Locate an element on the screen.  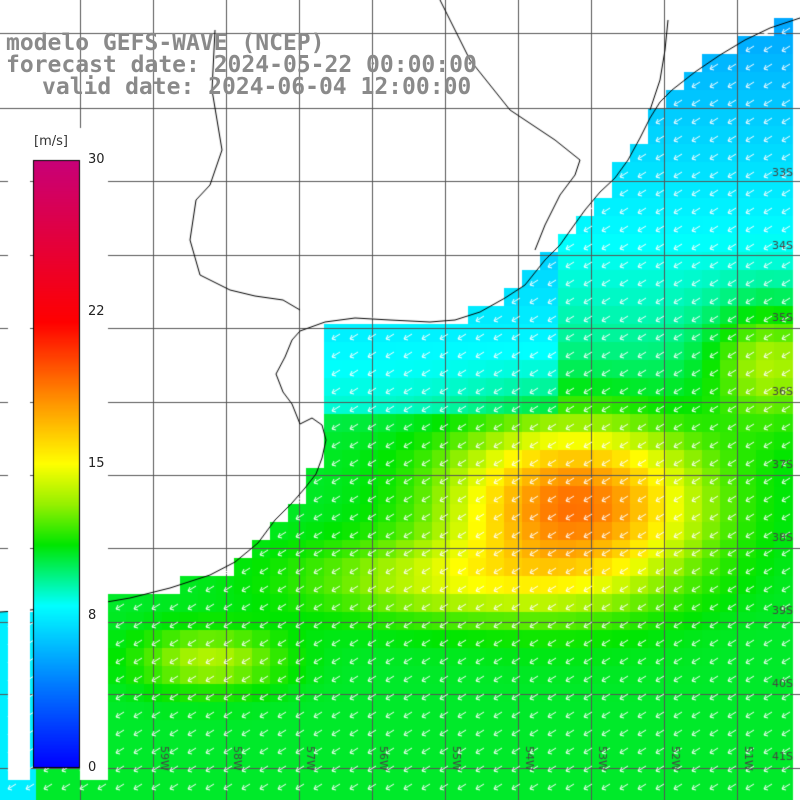
colorbar-unit: [m/s] is located at coordinates (51, 141).